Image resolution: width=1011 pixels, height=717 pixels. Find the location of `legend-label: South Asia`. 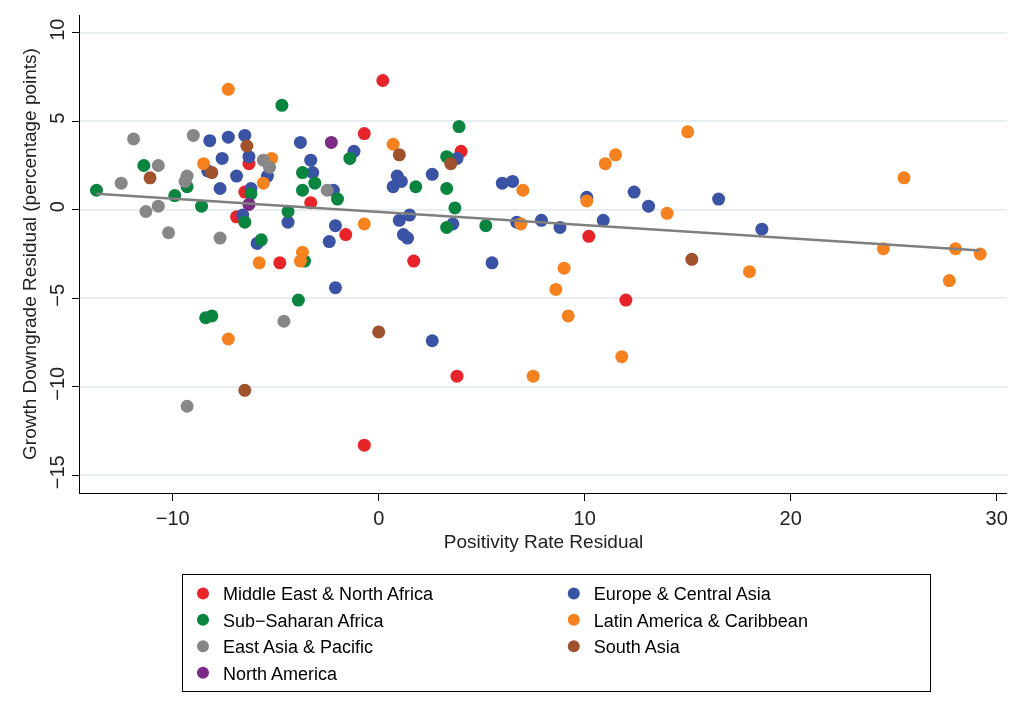

legend-label: South Asia is located at coordinates (637, 647).